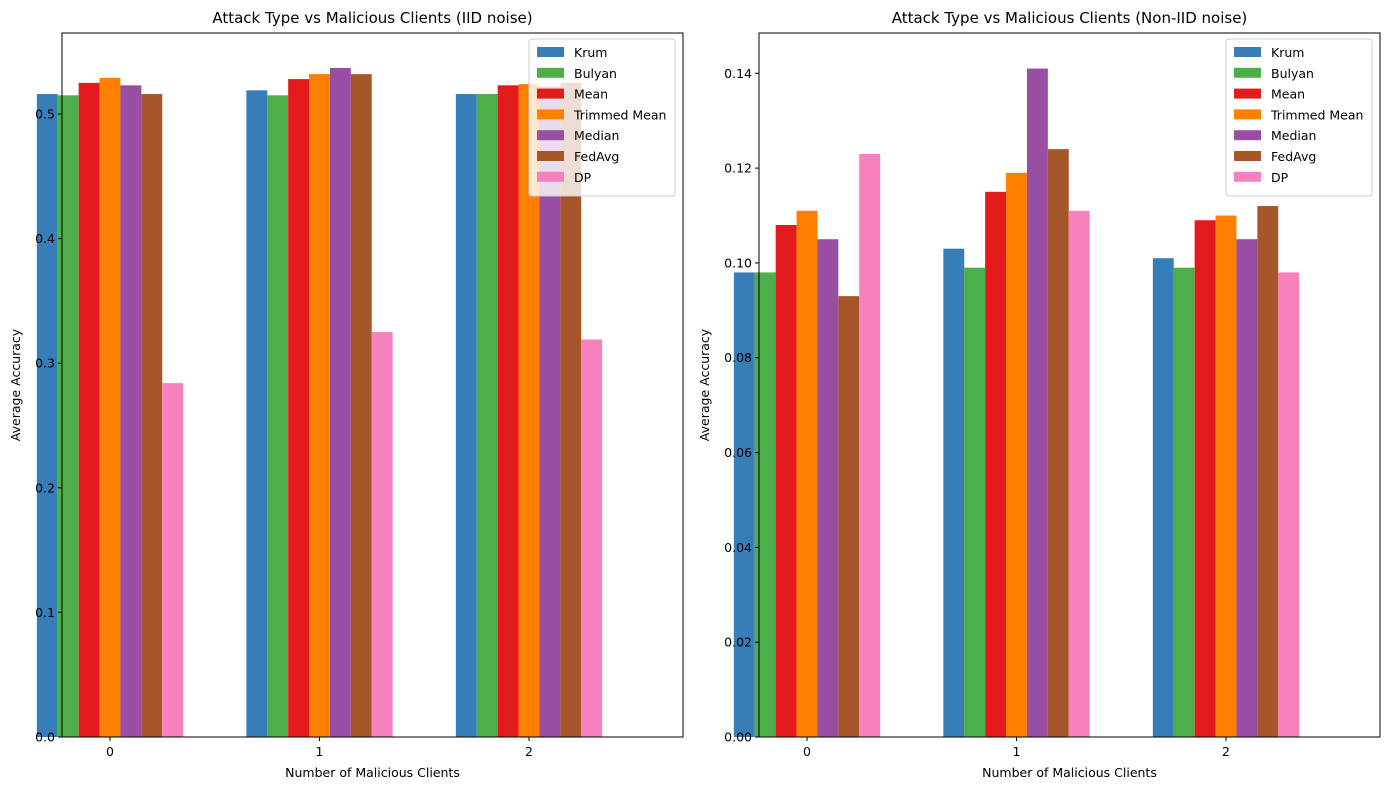 This screenshot has width=1389, height=790. I want to click on y-tick-label: 0.1, so click(45, 612).